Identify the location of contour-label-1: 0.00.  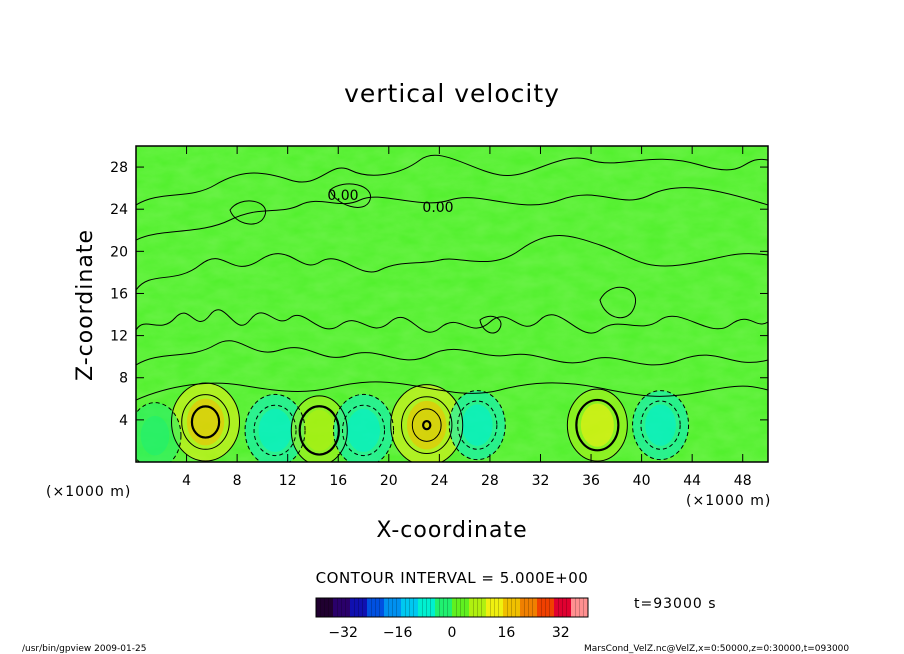
(342, 196).